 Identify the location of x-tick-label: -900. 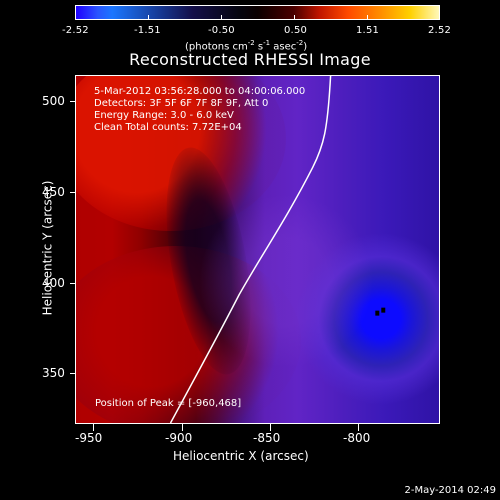
(179, 438).